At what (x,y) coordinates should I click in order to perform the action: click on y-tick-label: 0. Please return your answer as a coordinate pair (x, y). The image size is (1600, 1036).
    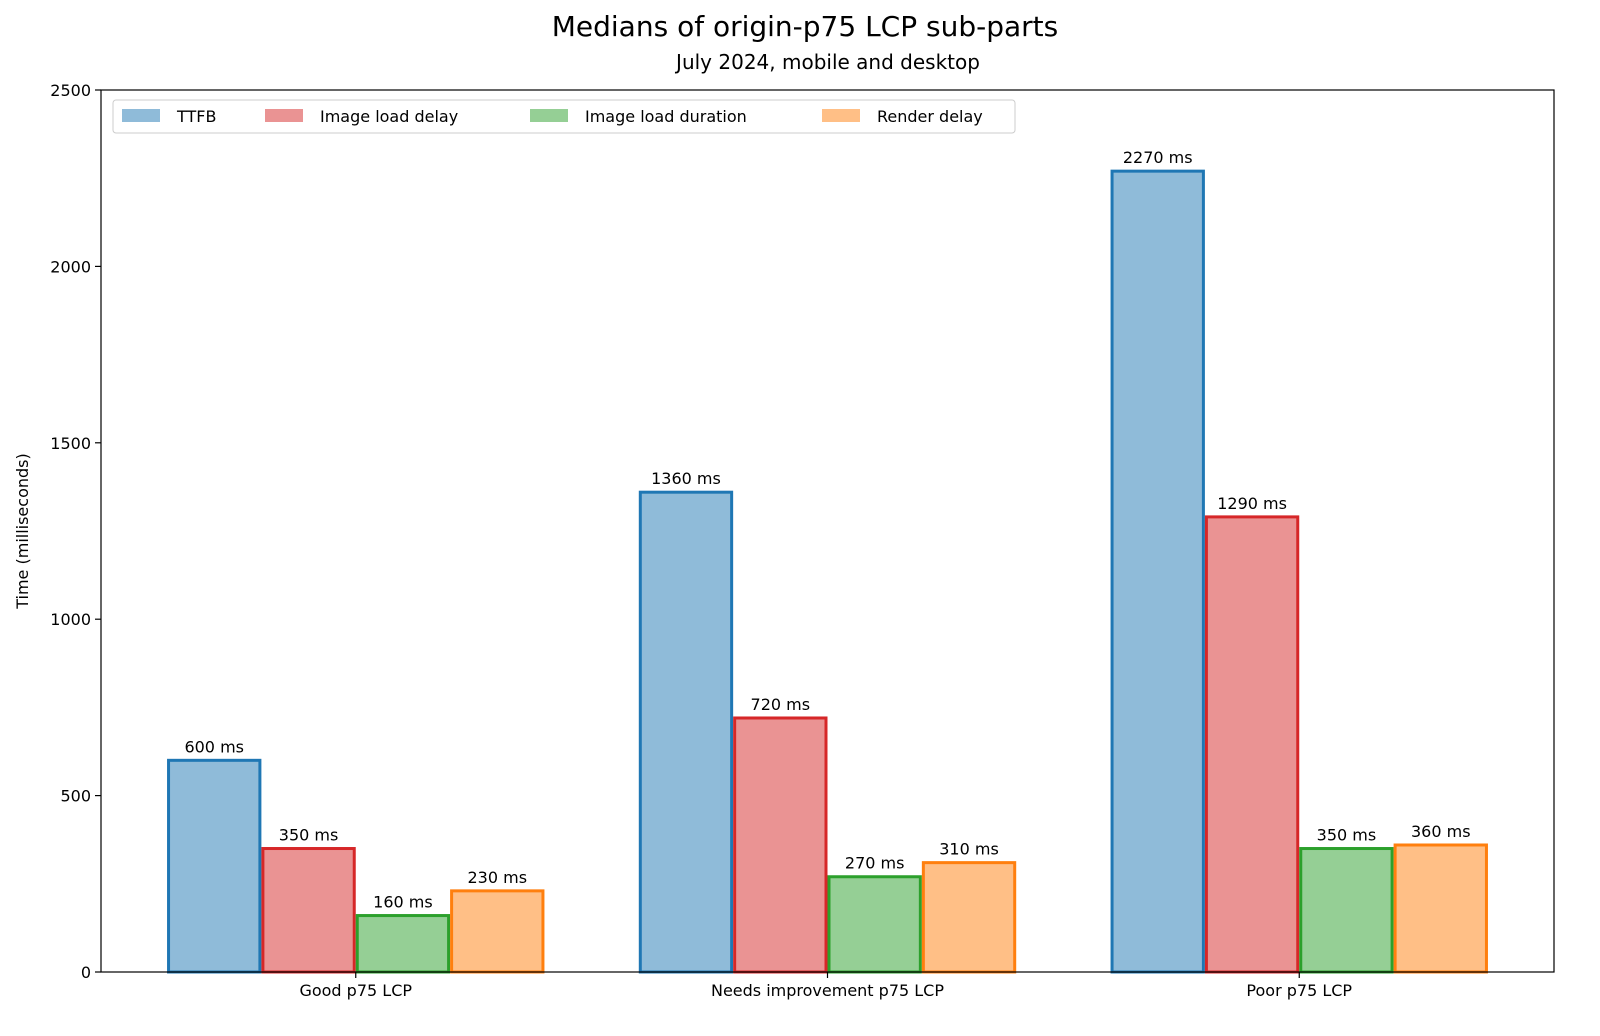
    Looking at the image, I should click on (86, 972).